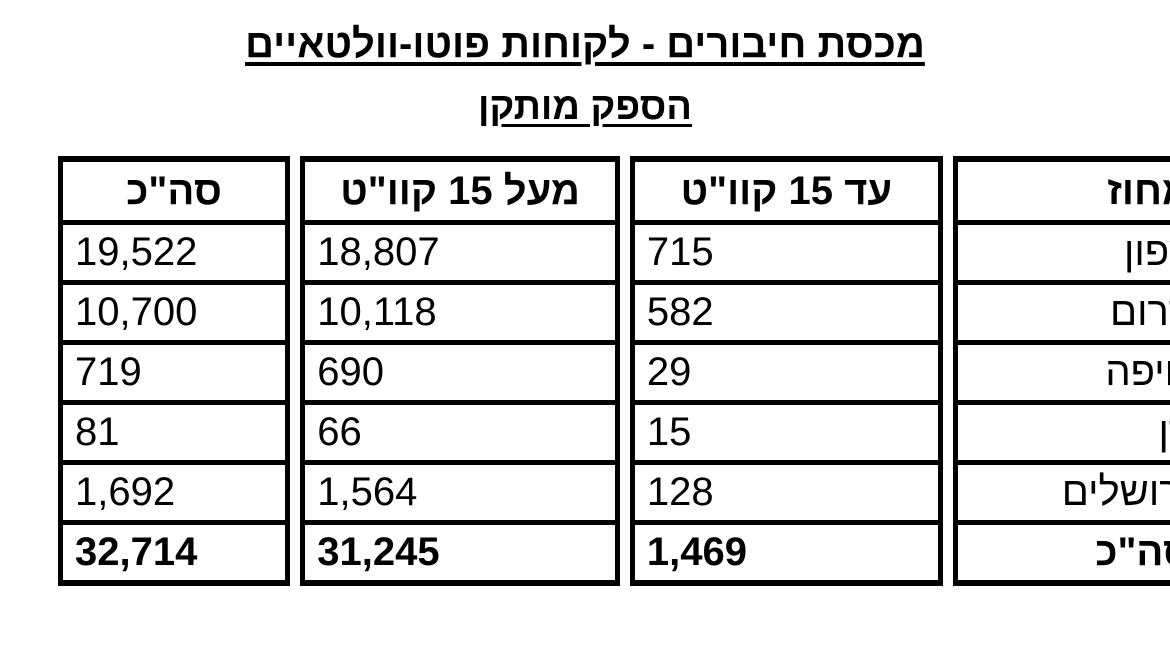 The width and height of the screenshot is (1170, 660). Describe the element at coordinates (460, 310) in the screenshot. I see `table-cell: 10,118` at that location.